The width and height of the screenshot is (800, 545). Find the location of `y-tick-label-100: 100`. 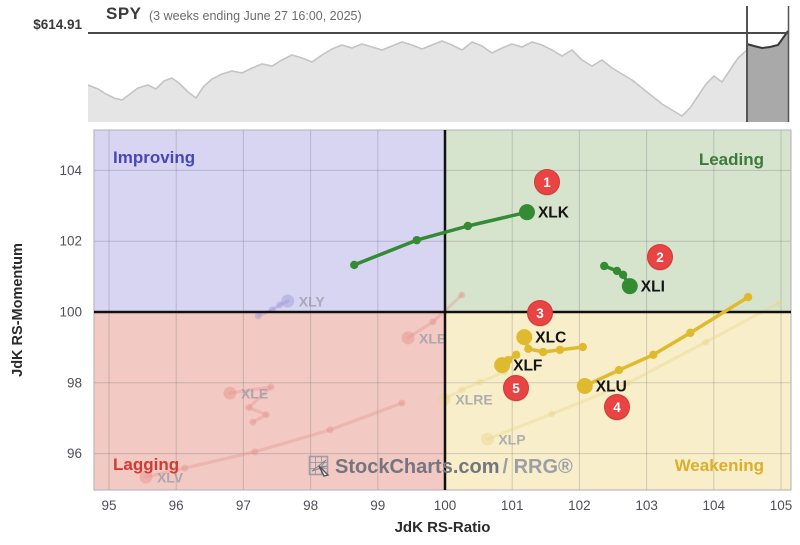

y-tick-label-100: 100 is located at coordinates (70, 312).